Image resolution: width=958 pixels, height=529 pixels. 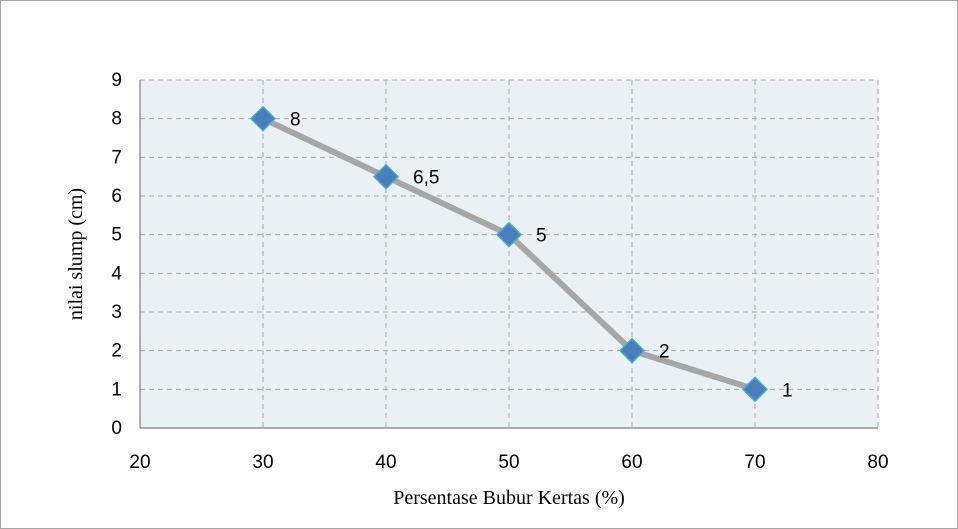 I want to click on x-axis-title: Persentase Bubur Kertas (%), so click(x=509, y=498).